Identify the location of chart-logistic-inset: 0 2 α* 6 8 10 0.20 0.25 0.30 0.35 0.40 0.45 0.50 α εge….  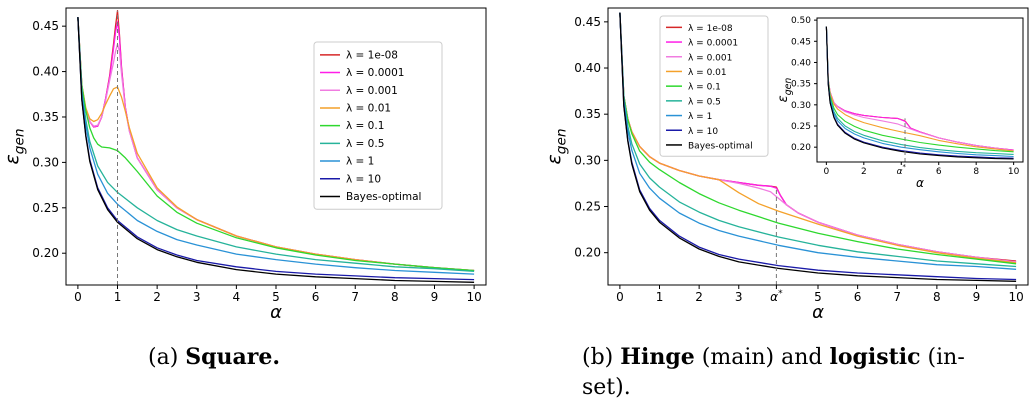
(900, 103).